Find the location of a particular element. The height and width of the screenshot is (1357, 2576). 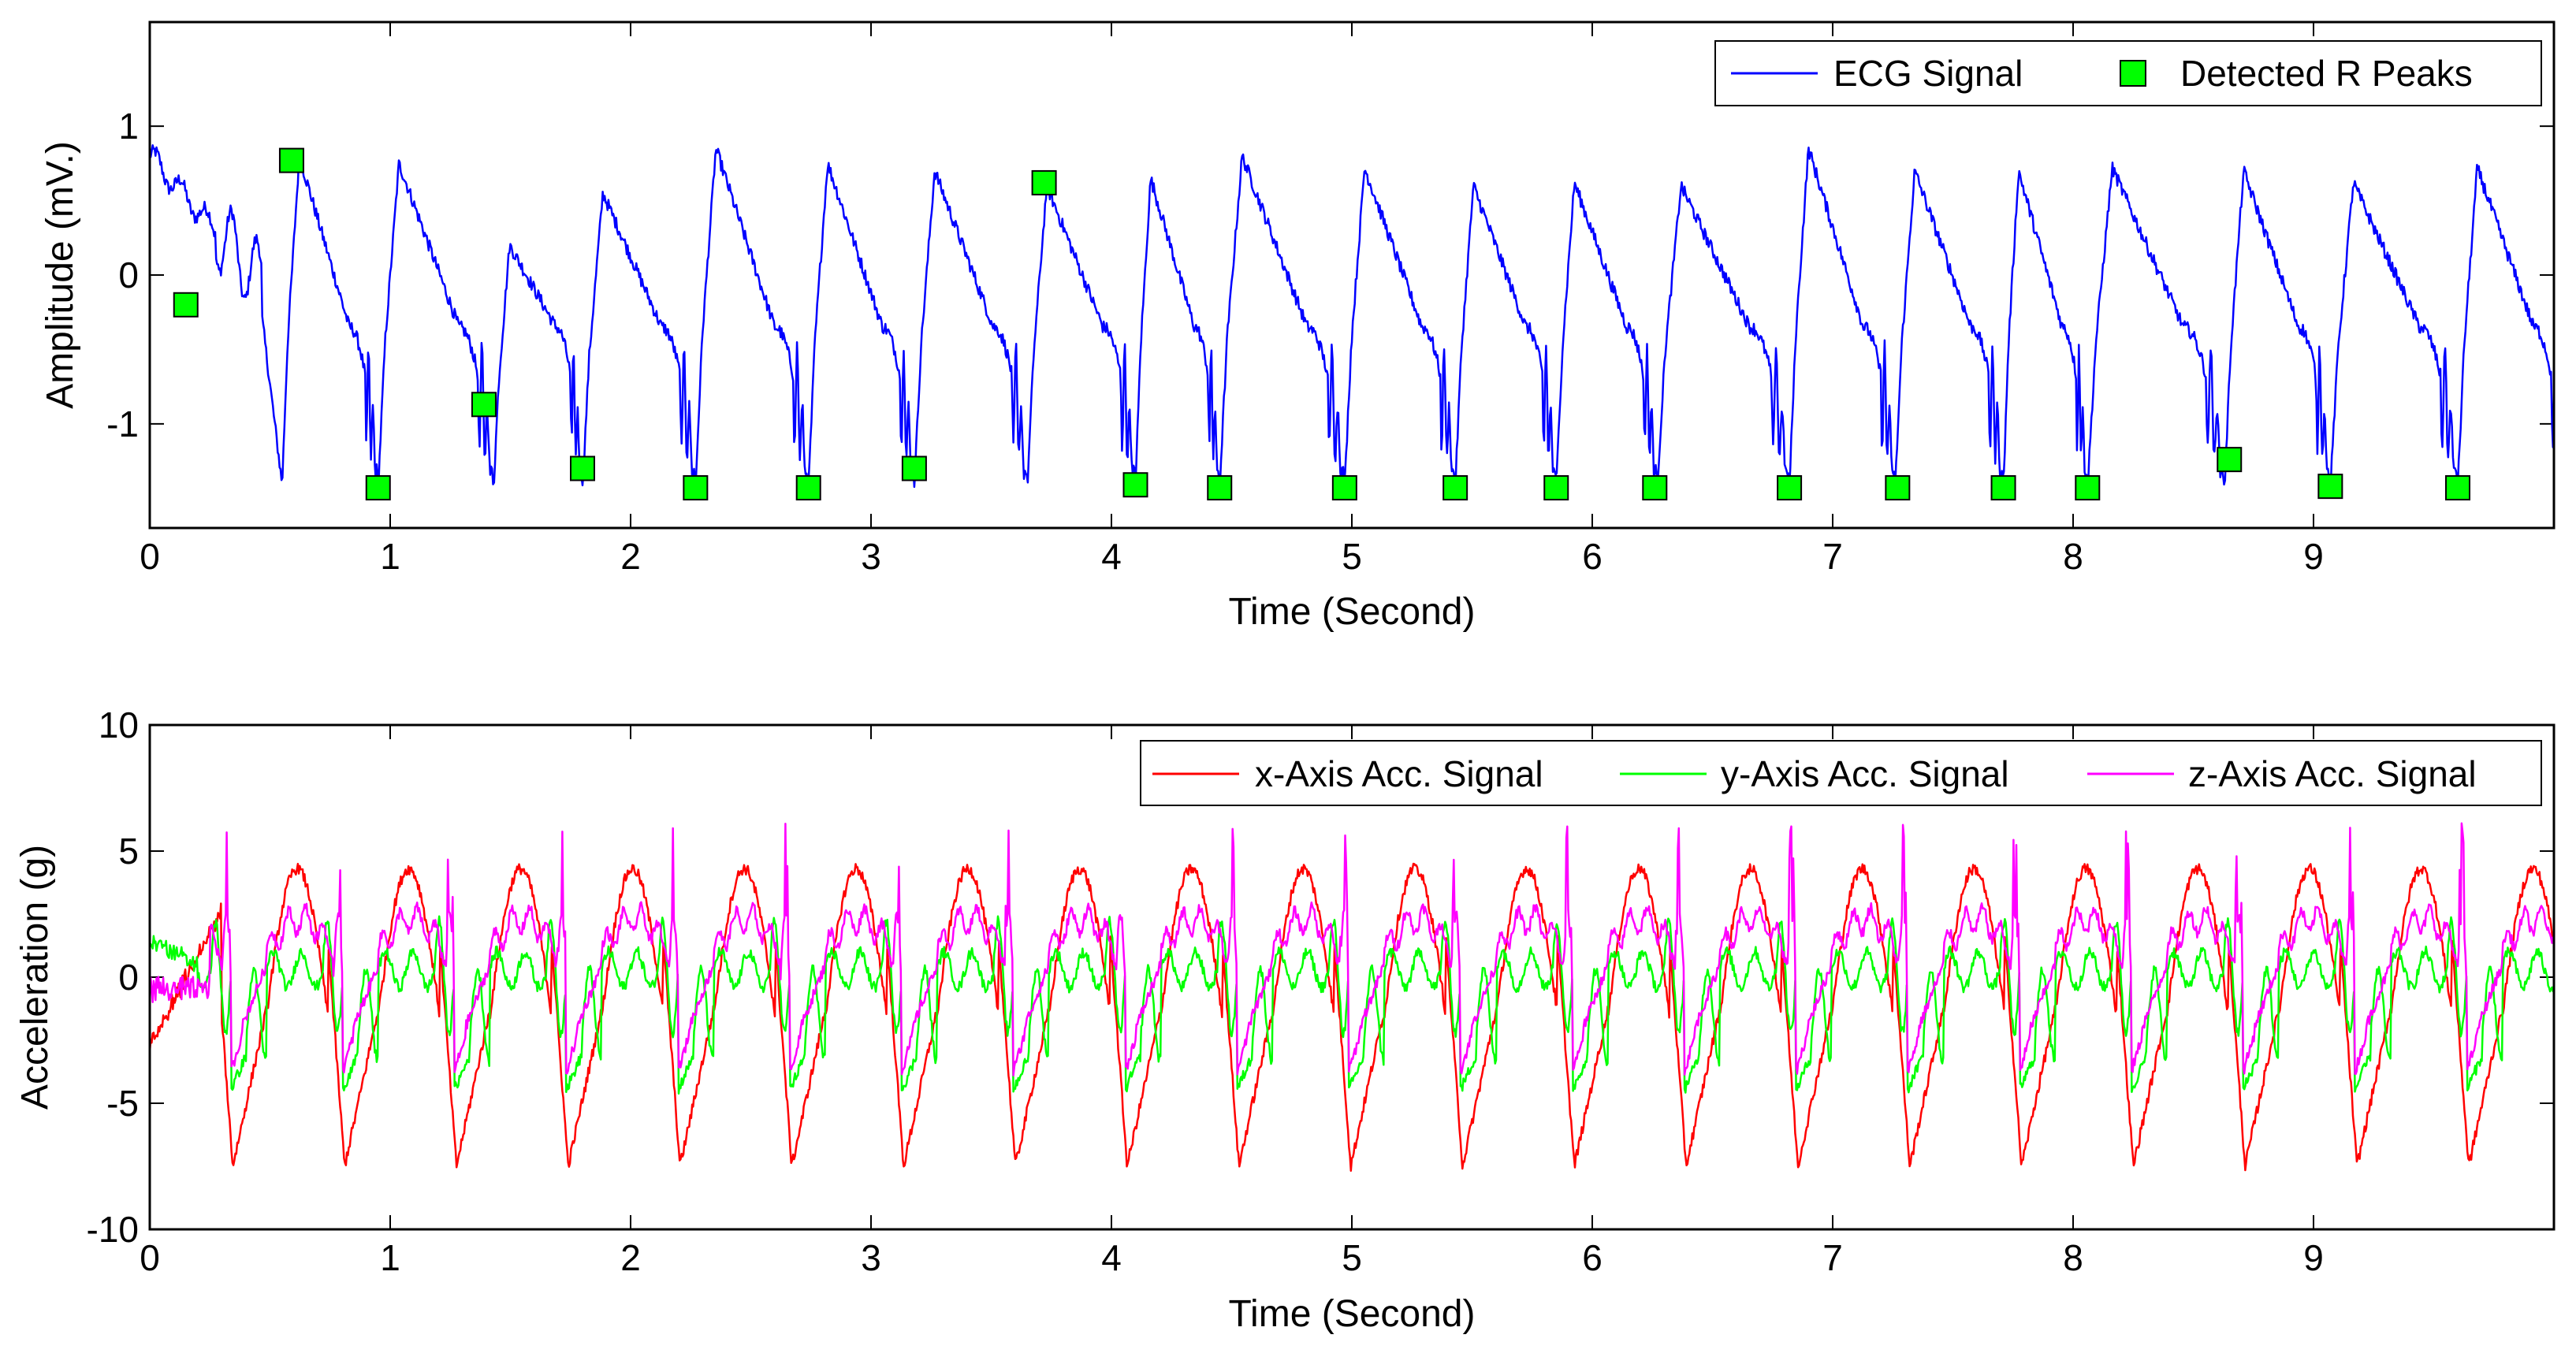

acc-y-tick-label: -5 is located at coordinates (122, 1103).